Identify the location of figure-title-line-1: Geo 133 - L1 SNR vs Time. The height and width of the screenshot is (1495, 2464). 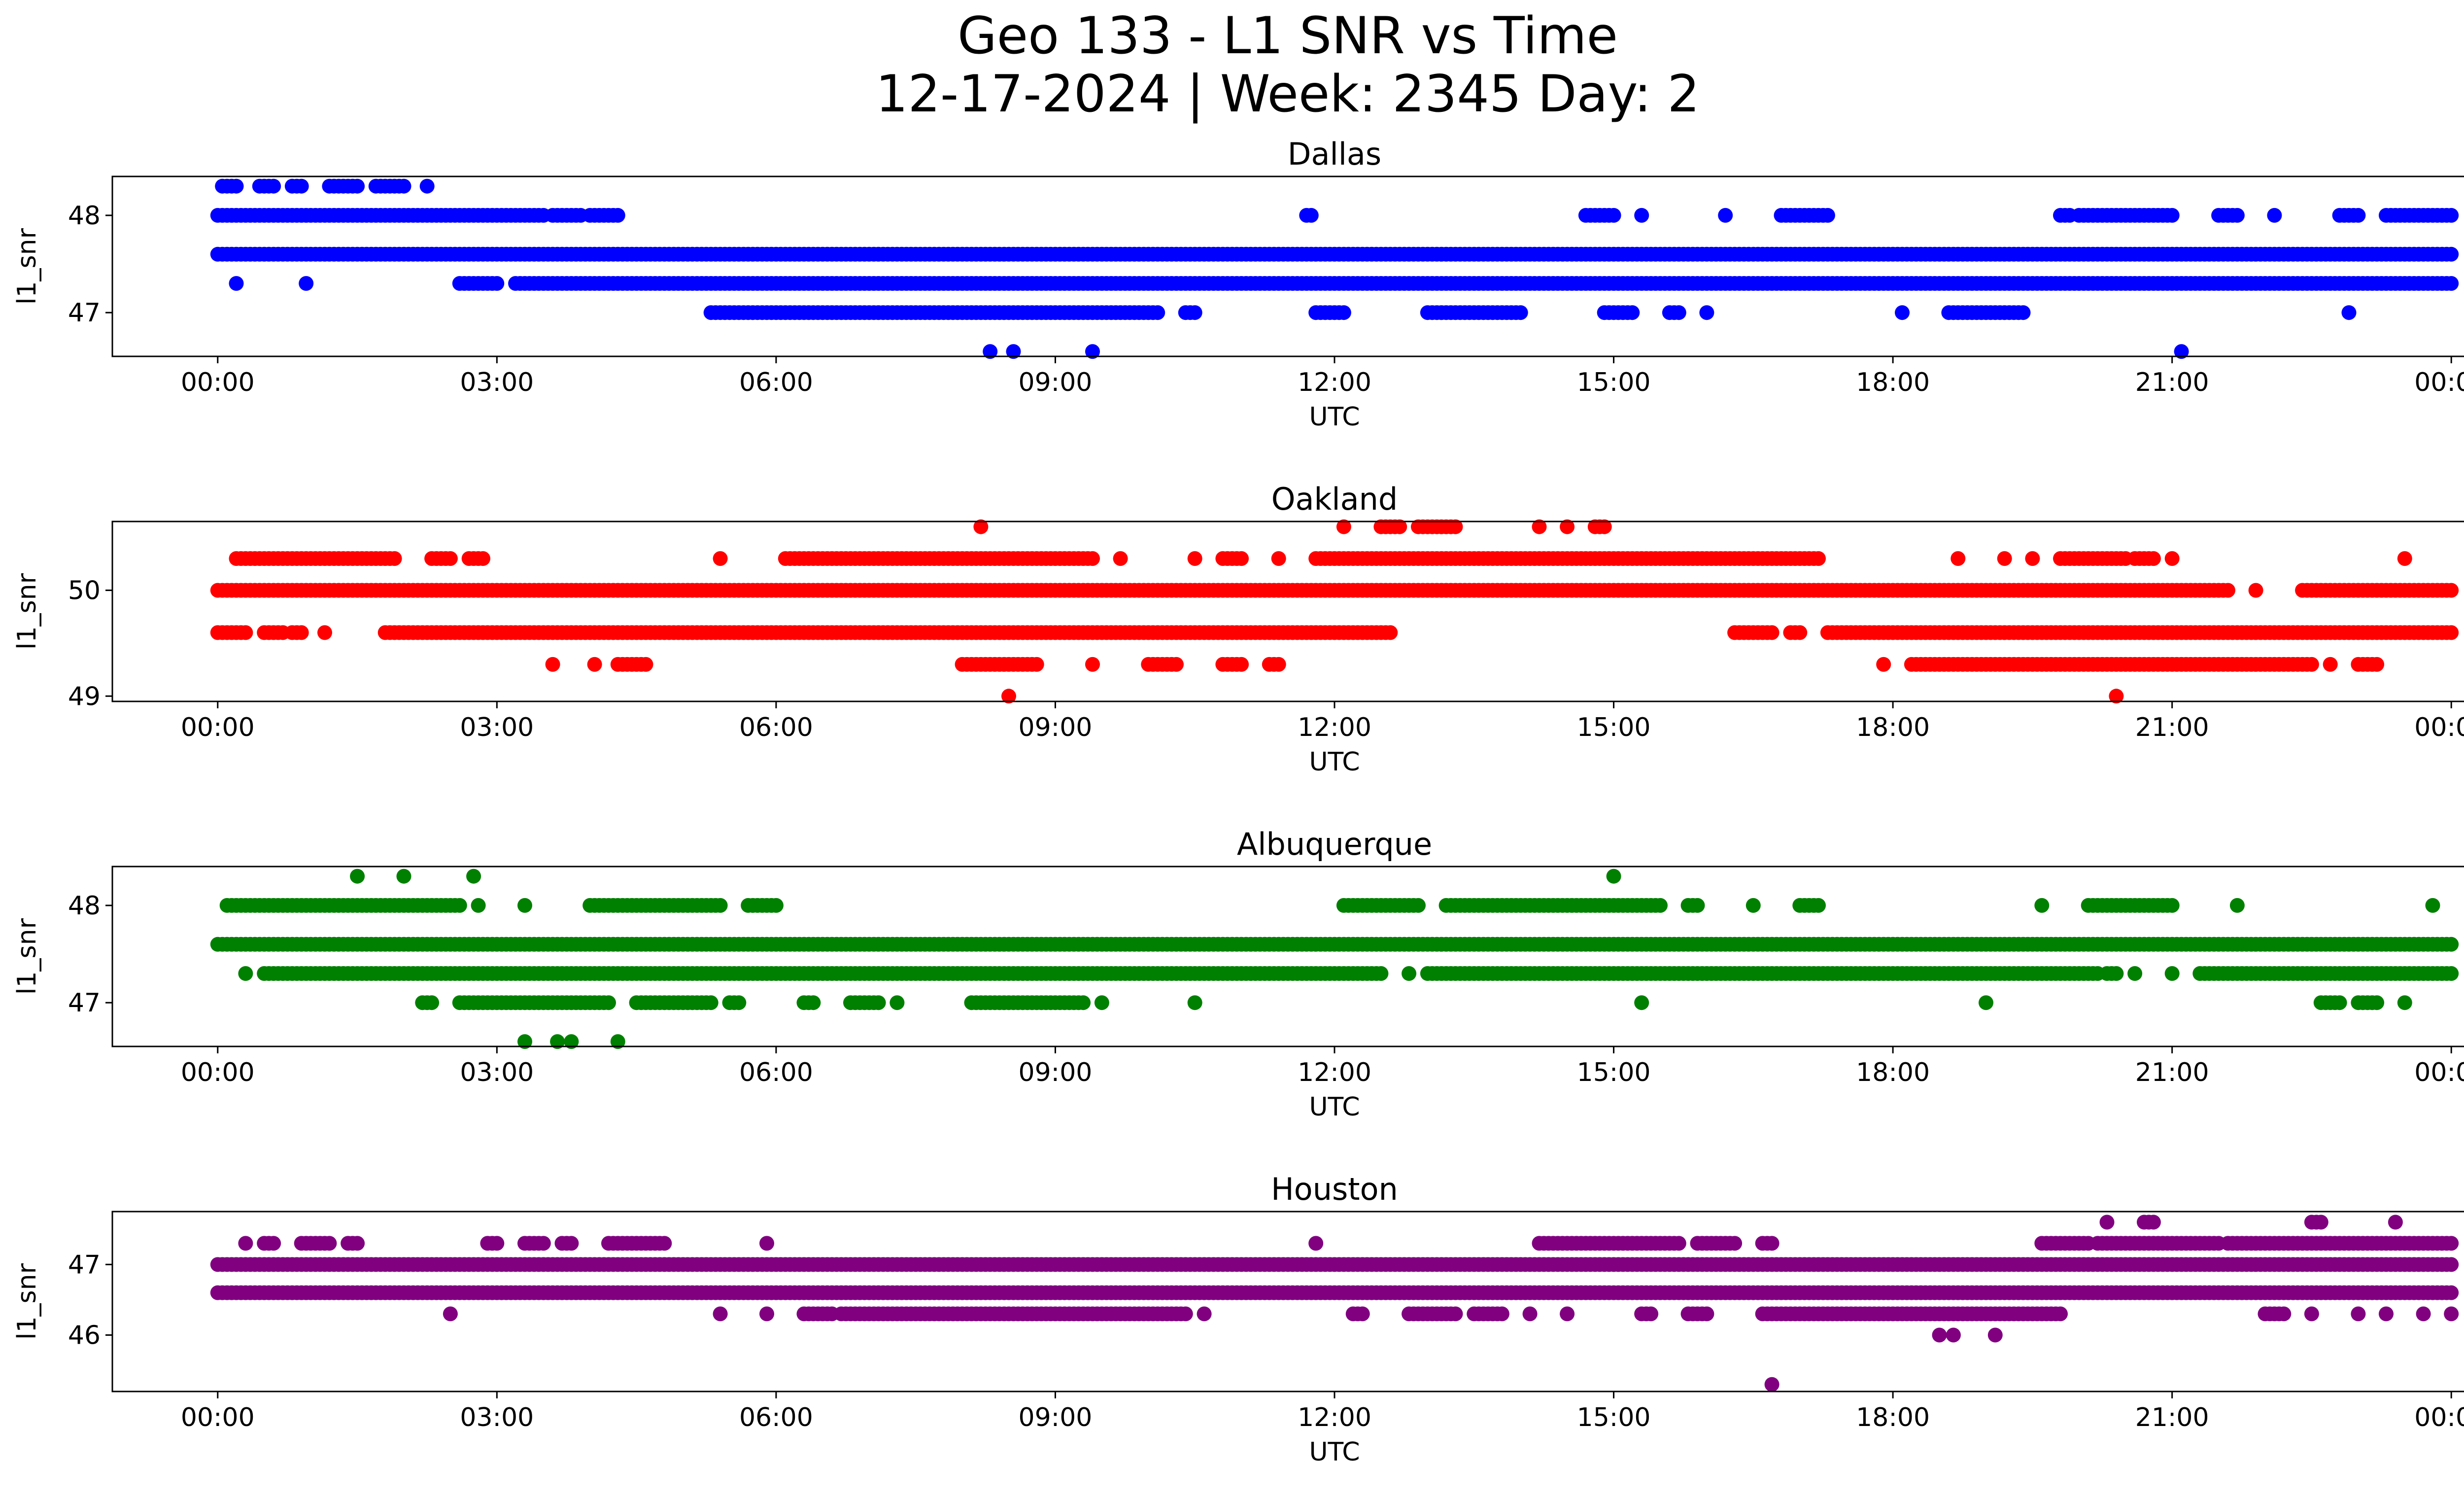
(1287, 36).